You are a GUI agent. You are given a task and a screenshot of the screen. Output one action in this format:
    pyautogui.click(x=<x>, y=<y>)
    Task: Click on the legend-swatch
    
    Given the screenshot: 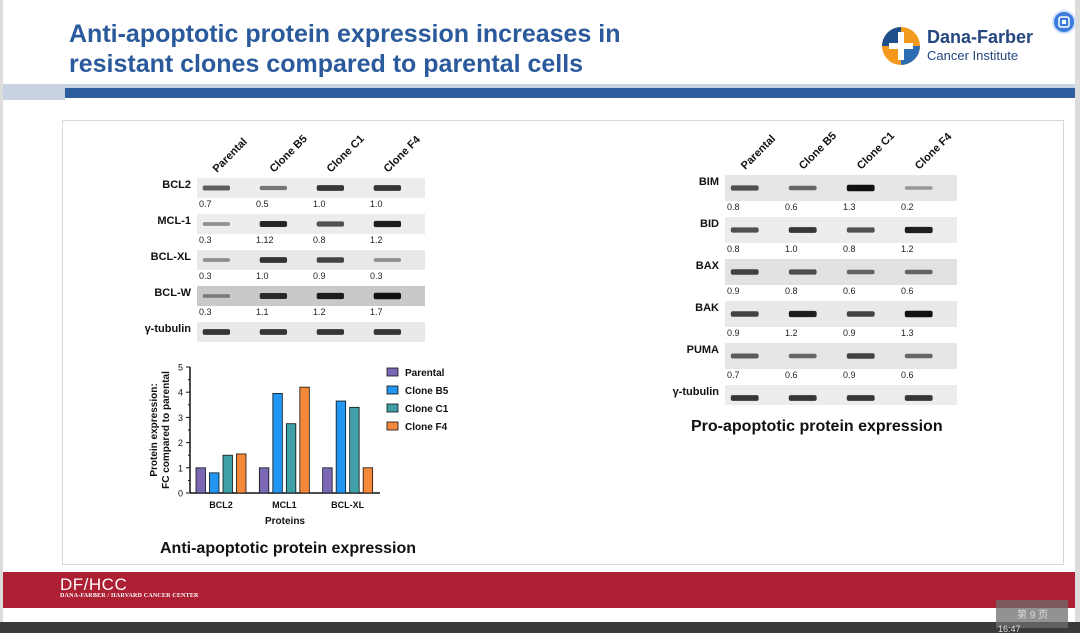 What is the action you would take?
    pyautogui.click(x=392, y=390)
    